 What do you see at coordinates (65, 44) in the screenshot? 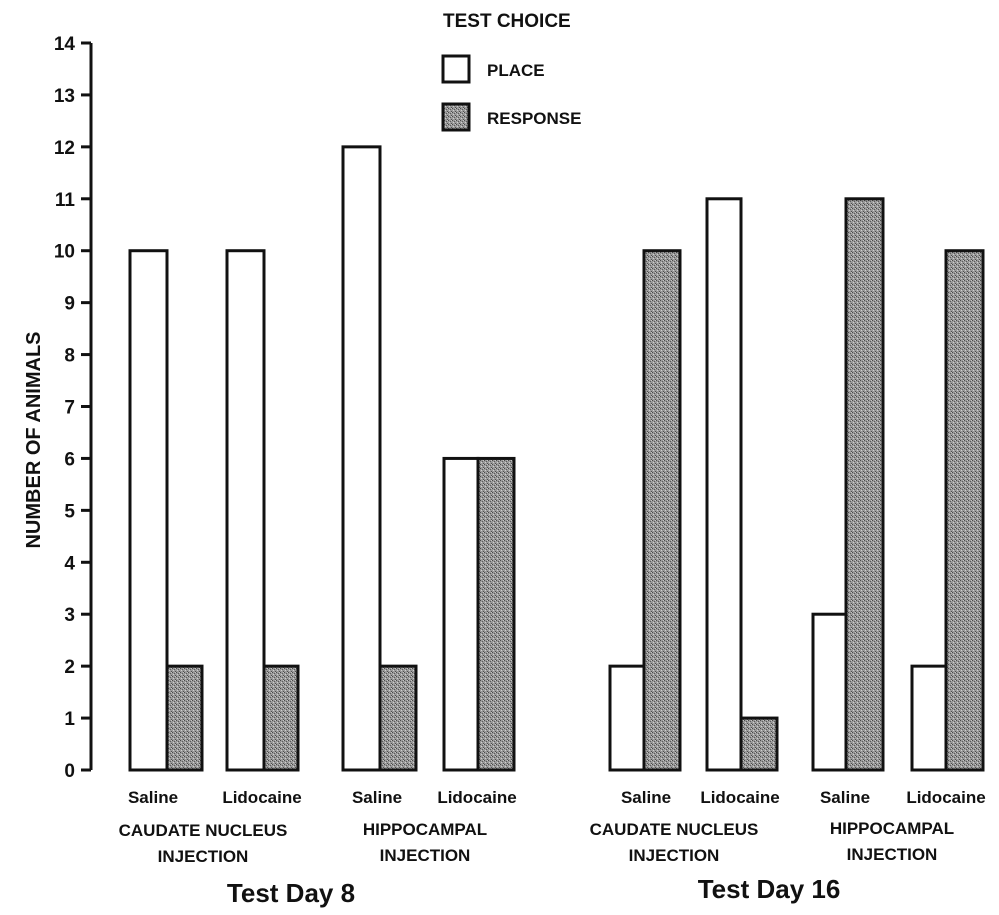
I see `y-tick-label: 14` at bounding box center [65, 44].